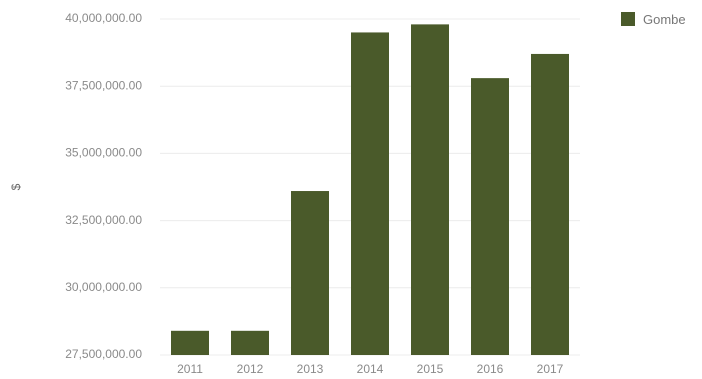 Image resolution: width=702 pixels, height=379 pixels. Describe the element at coordinates (103, 153) in the screenshot. I see `y-tick-label: 35,000,000.00` at that location.